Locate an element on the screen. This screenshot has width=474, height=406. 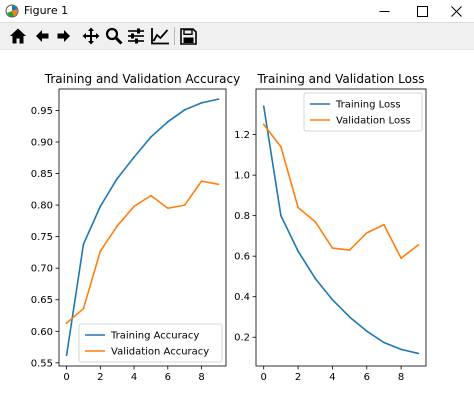
back-arrow-icon is located at coordinates (42, 36).